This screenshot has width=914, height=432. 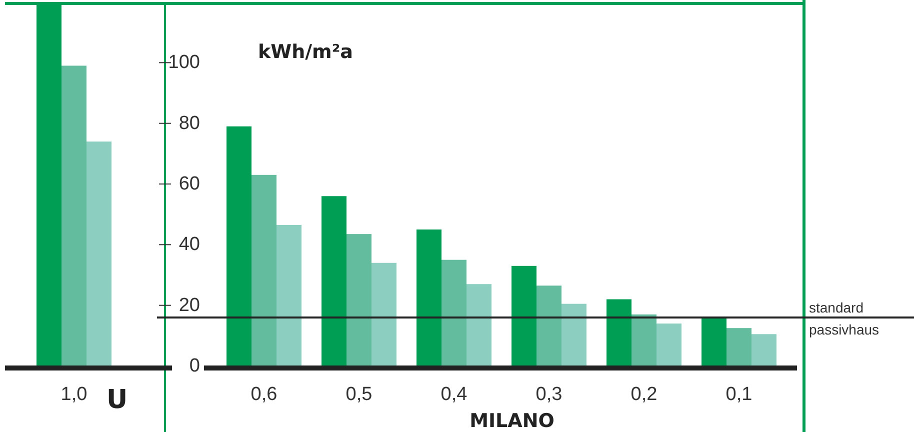 What do you see at coordinates (189, 184) in the screenshot?
I see `y-tick-label: 60` at bounding box center [189, 184].